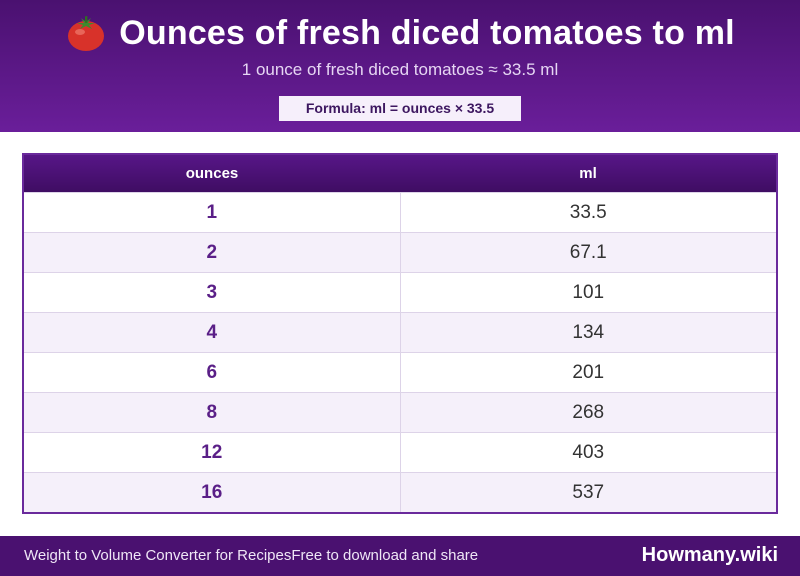  Describe the element at coordinates (588, 412) in the screenshot. I see `ml-cell: 268` at that location.